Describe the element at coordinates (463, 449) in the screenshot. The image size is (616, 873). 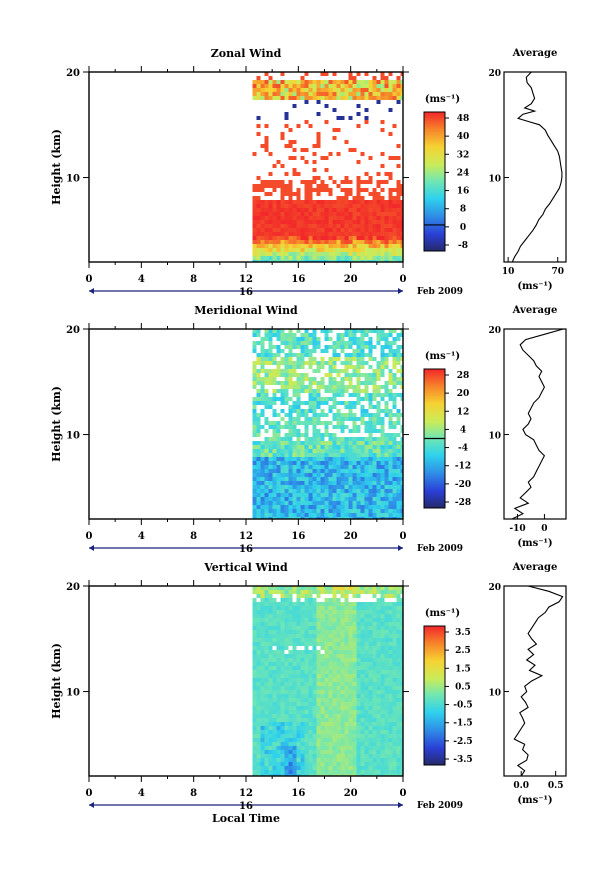
I see `colorbar-tick-label: -4` at that location.